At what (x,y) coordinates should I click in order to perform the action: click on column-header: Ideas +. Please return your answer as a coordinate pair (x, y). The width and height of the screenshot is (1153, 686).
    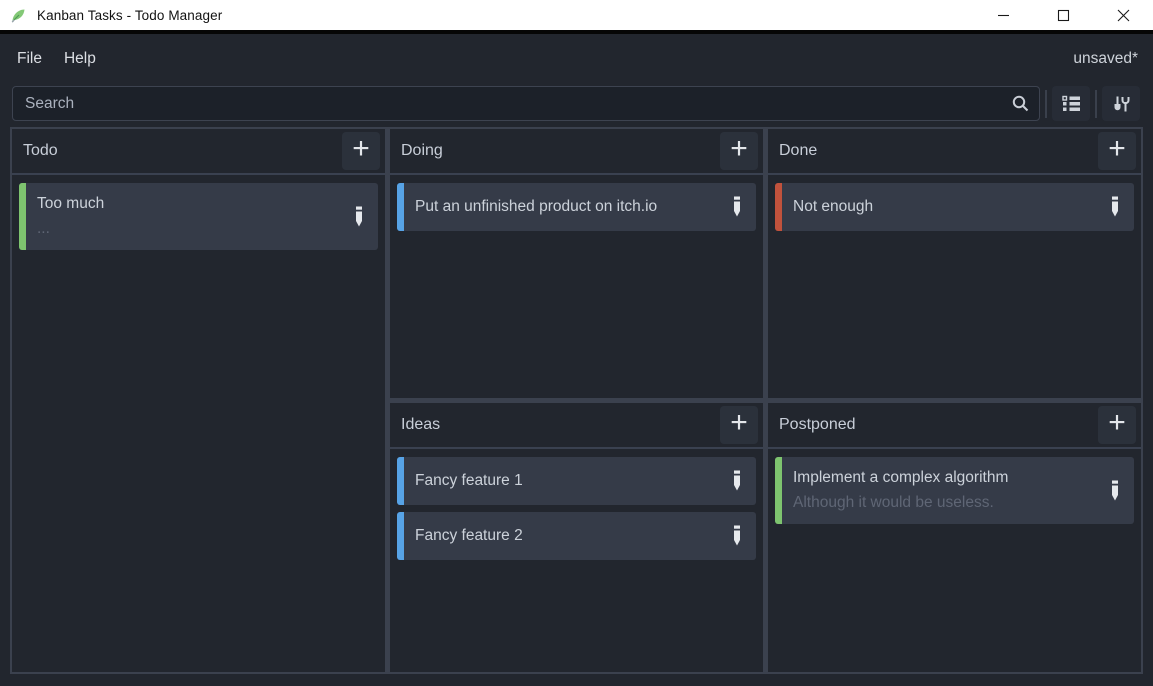
    Looking at the image, I should click on (576, 426).